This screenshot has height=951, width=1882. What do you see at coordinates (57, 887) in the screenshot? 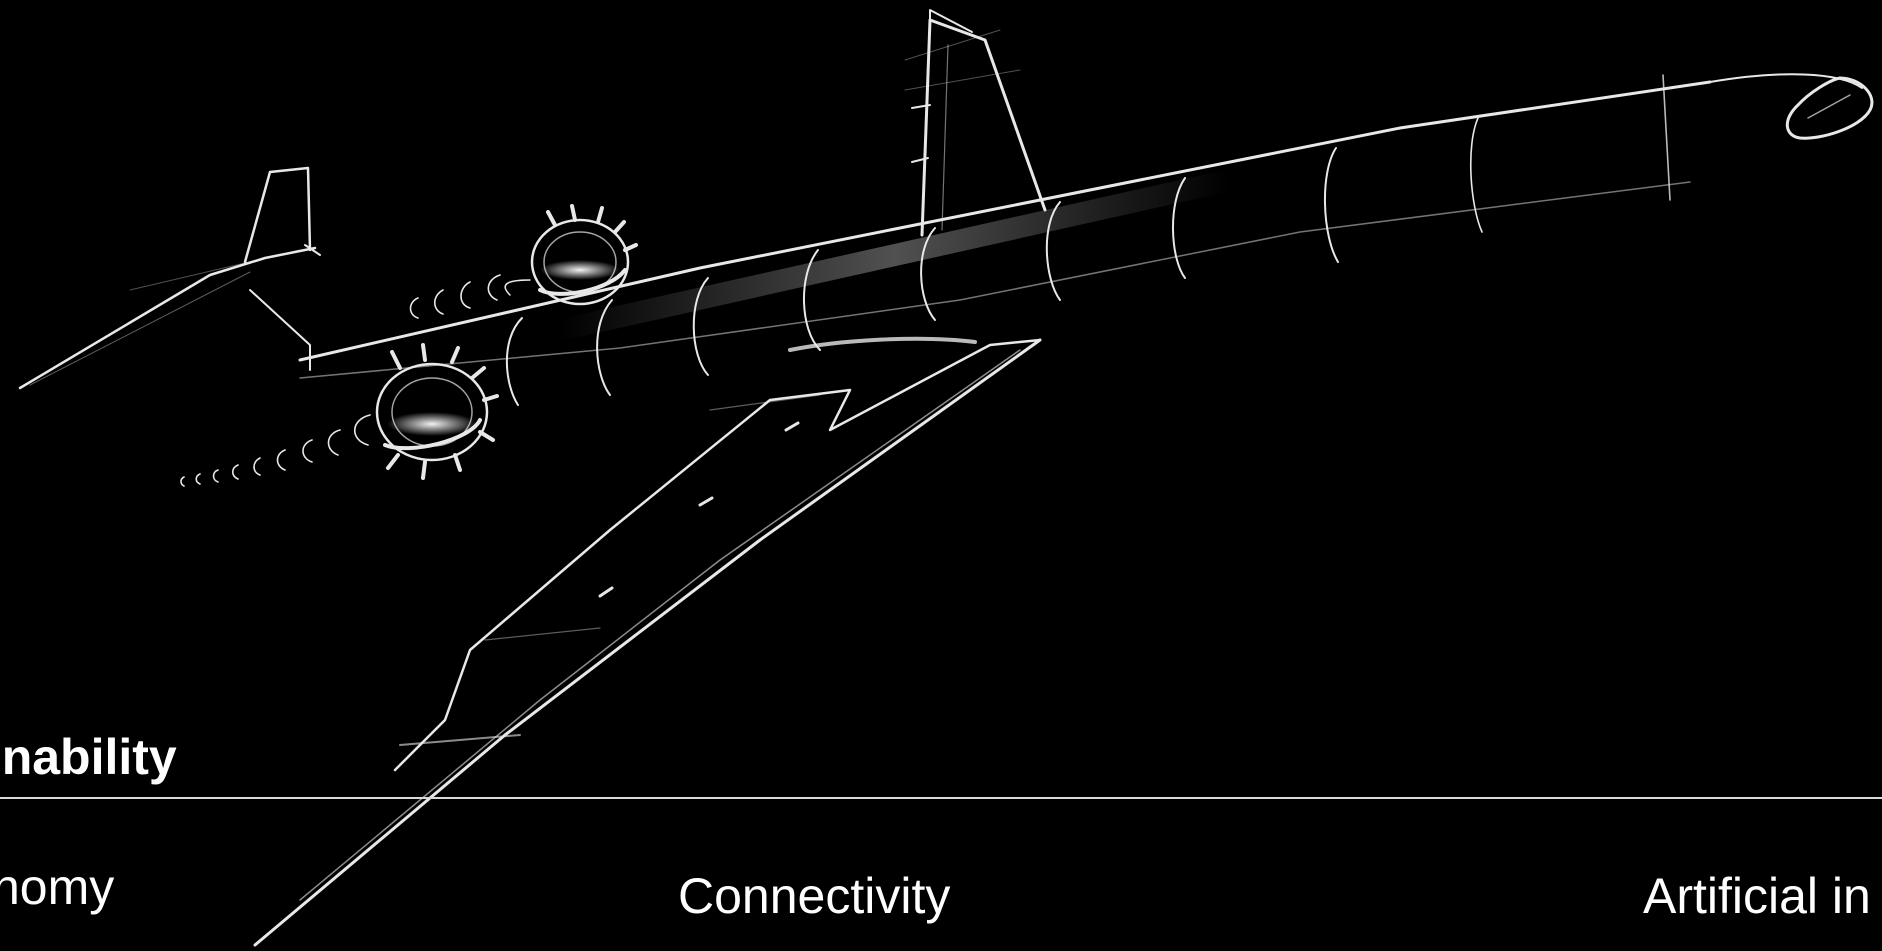
I see `topic-left-label: nomy` at bounding box center [57, 887].